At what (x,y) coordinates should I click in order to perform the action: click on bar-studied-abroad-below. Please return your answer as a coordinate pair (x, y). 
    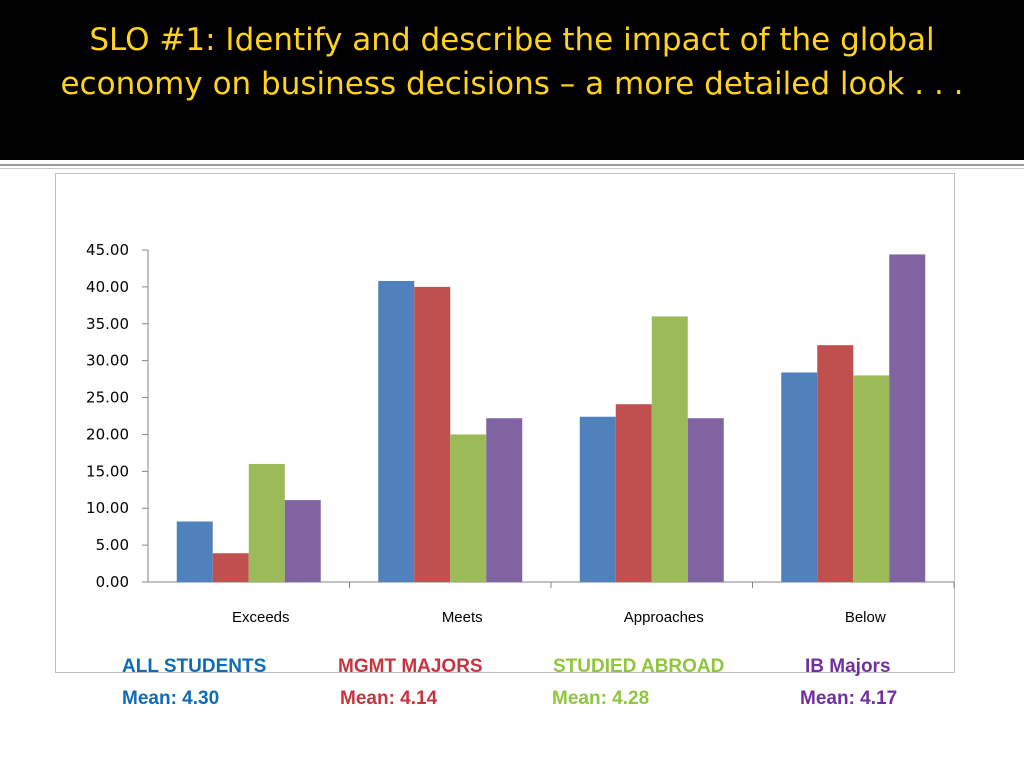
    Looking at the image, I should click on (871, 478).